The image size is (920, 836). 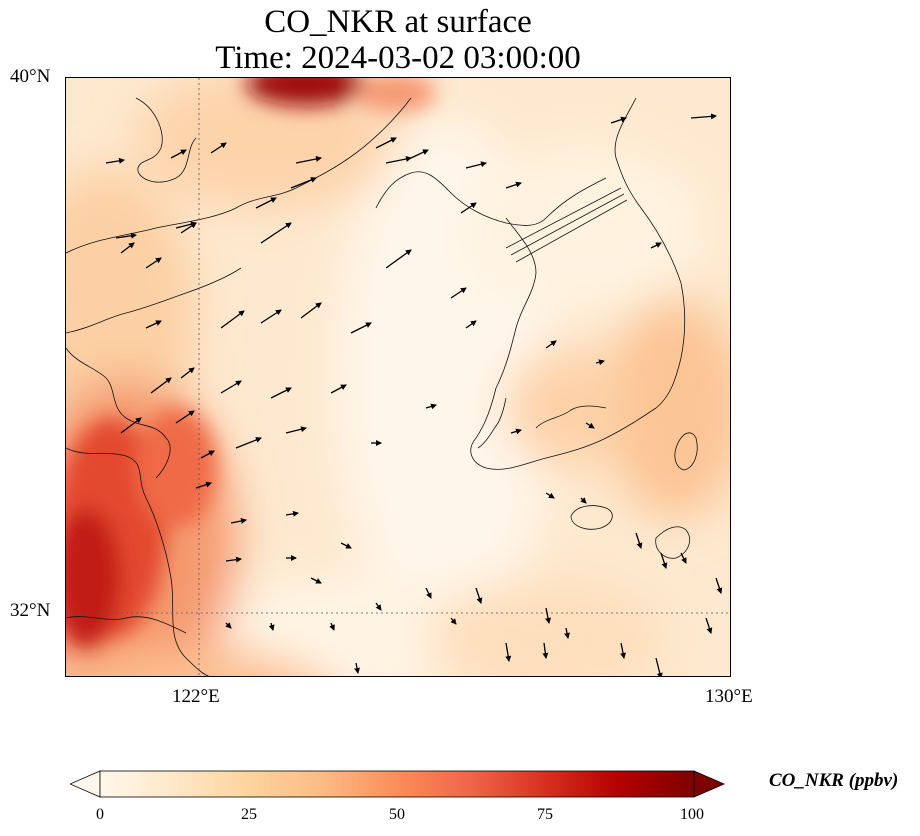 I want to click on colorbar-tick-75: 75, so click(x=545, y=814).